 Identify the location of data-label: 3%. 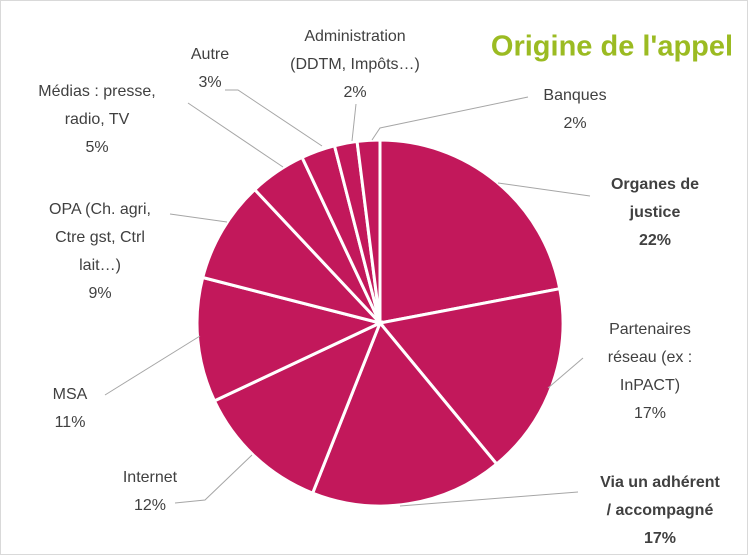
(209, 82).